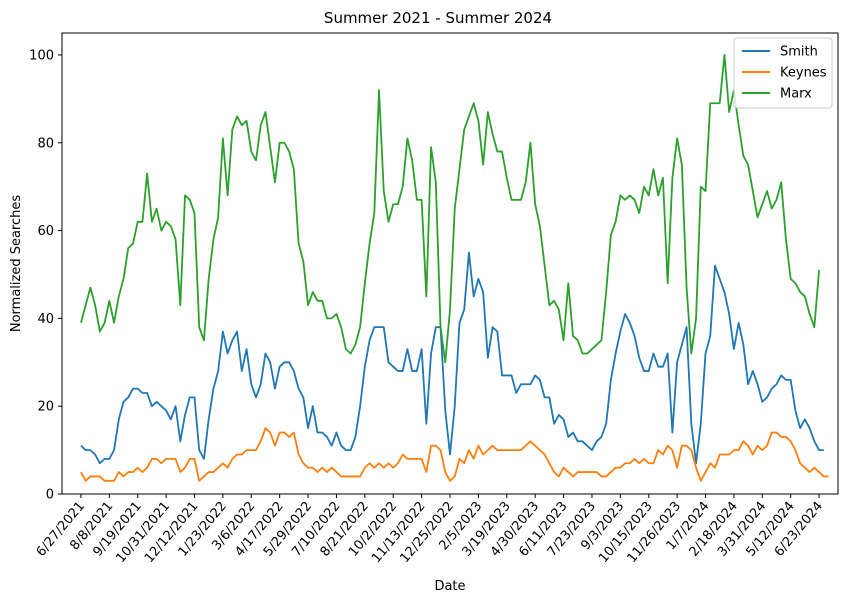 The height and width of the screenshot is (603, 850). I want to click on legend-box, so click(783, 73).